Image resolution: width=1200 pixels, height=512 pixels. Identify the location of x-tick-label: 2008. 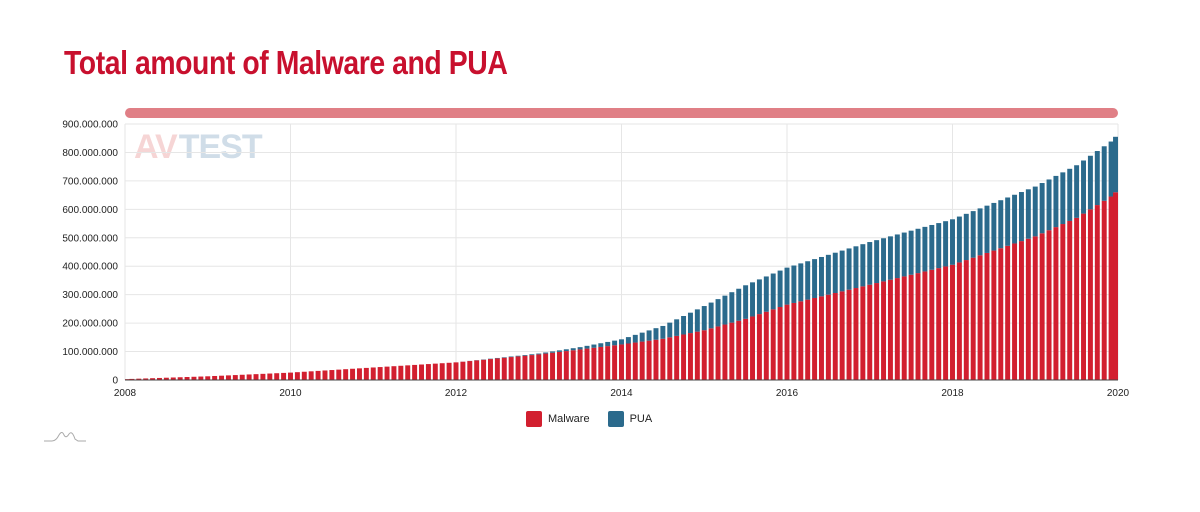
(125, 393).